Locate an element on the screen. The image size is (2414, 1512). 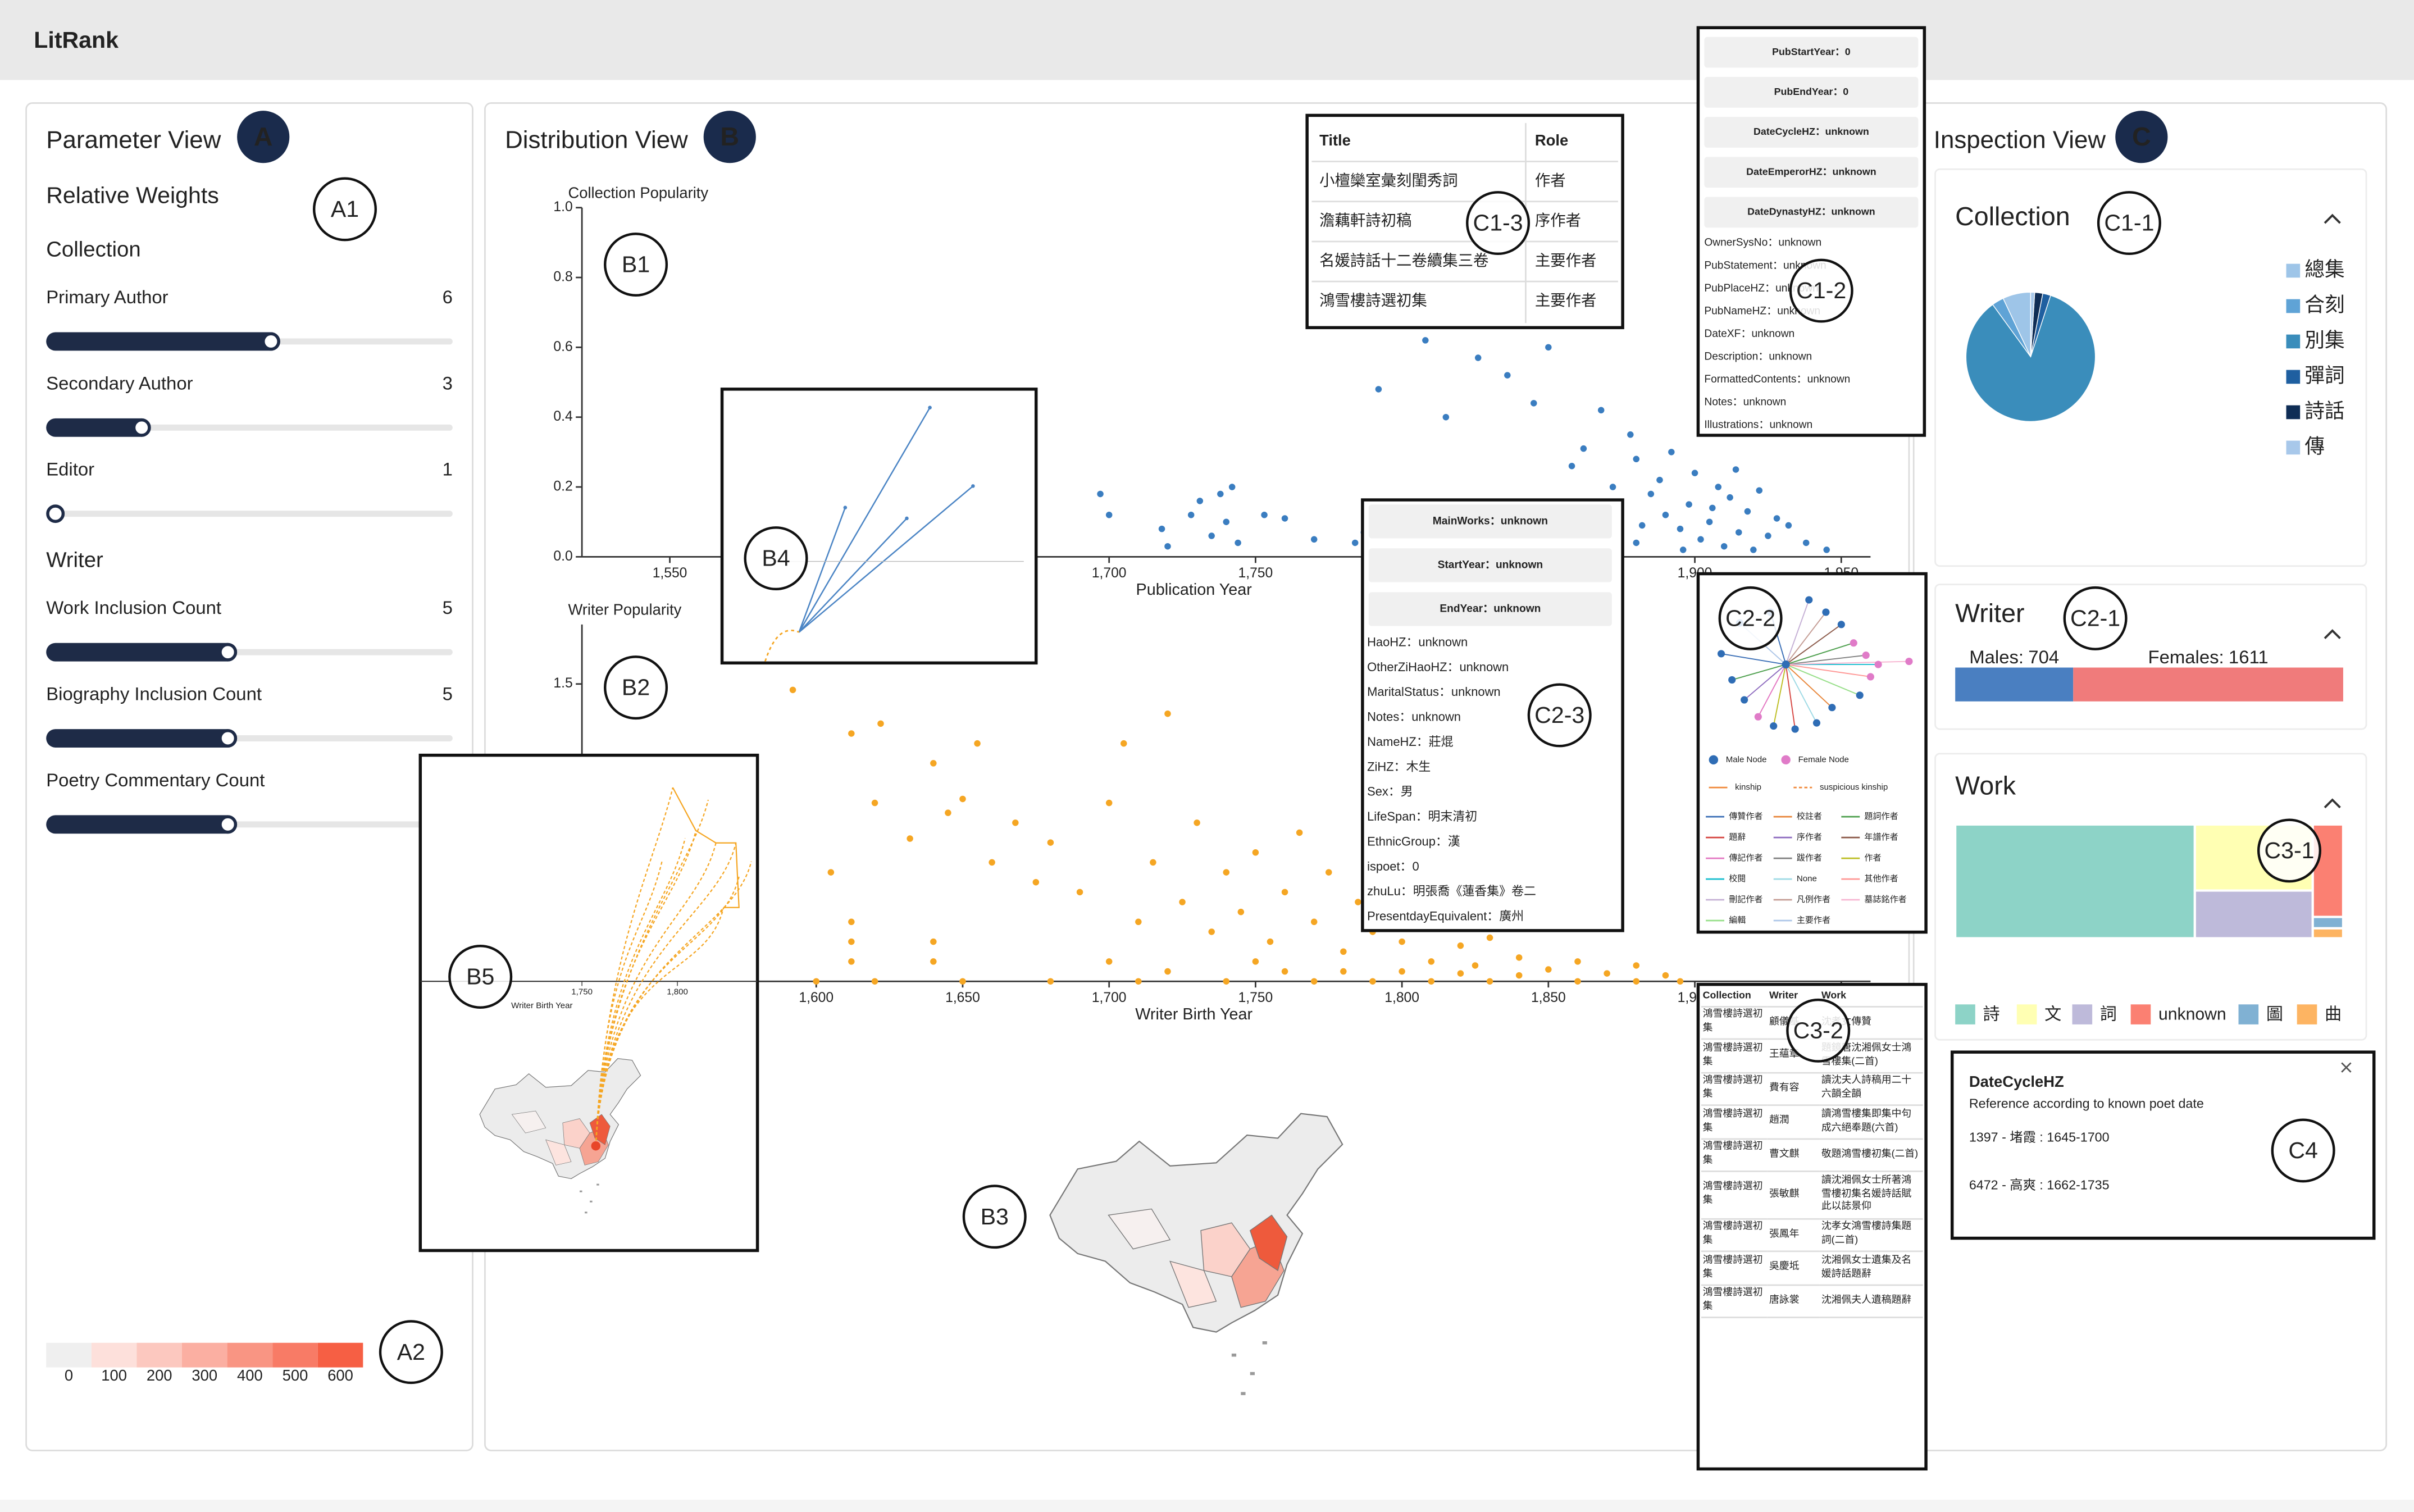
close-button is located at coordinates (2346, 1067).